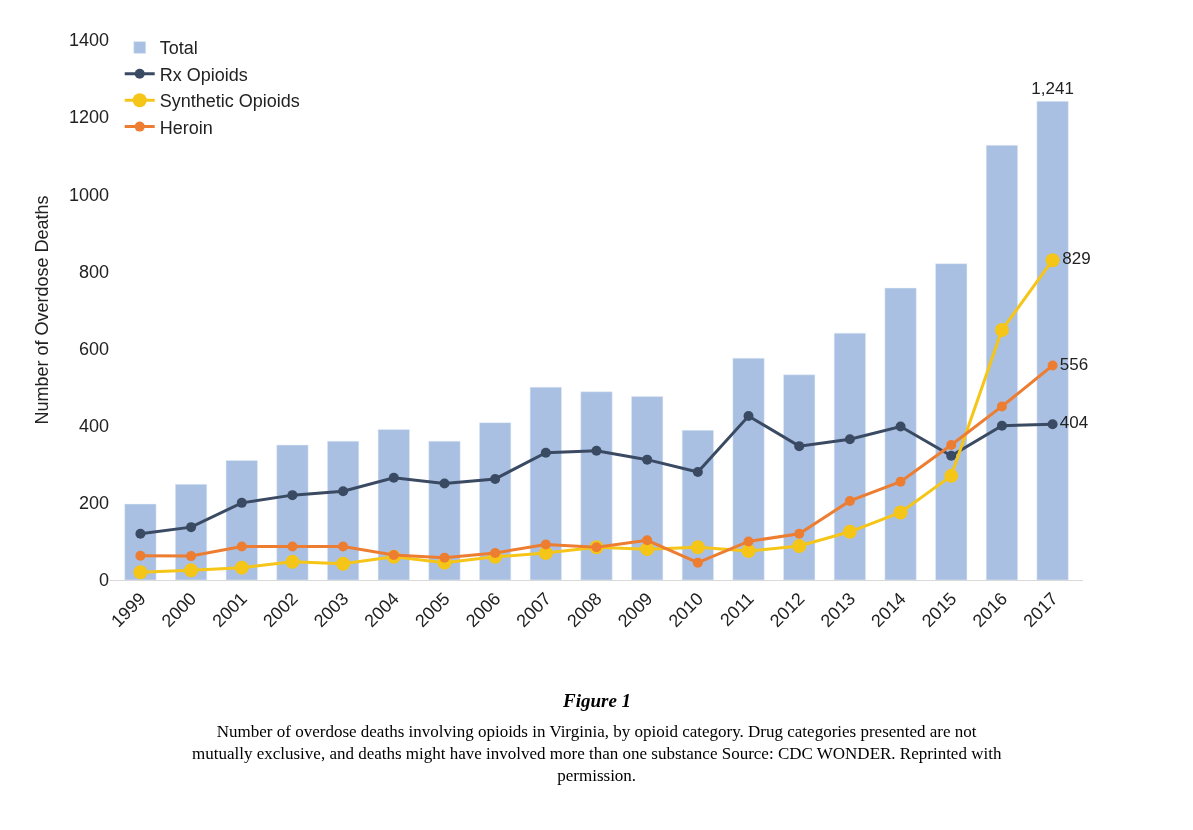  I want to click on y-tick-label: 200, so click(93, 503).